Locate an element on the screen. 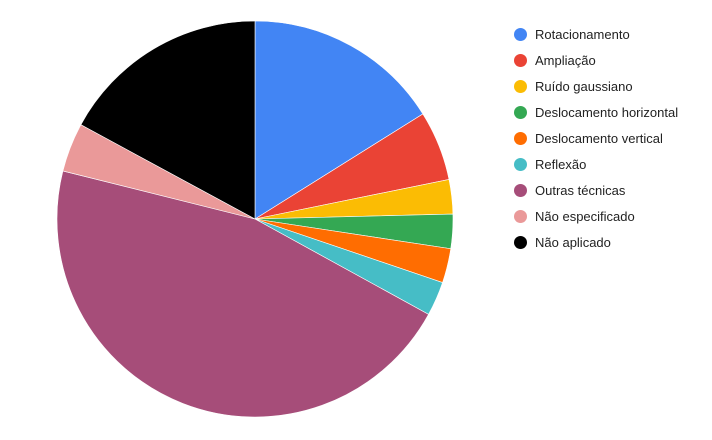  legend-label: Reflexão is located at coordinates (561, 164).